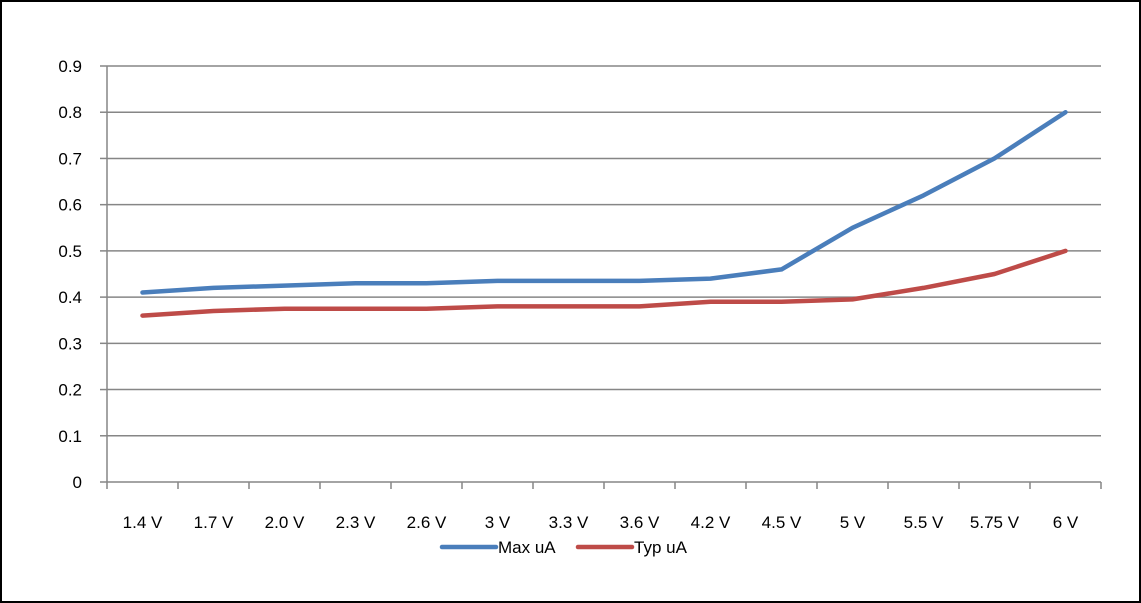  Describe the element at coordinates (70, 112) in the screenshot. I see `y-tick-label: 0.8` at that location.